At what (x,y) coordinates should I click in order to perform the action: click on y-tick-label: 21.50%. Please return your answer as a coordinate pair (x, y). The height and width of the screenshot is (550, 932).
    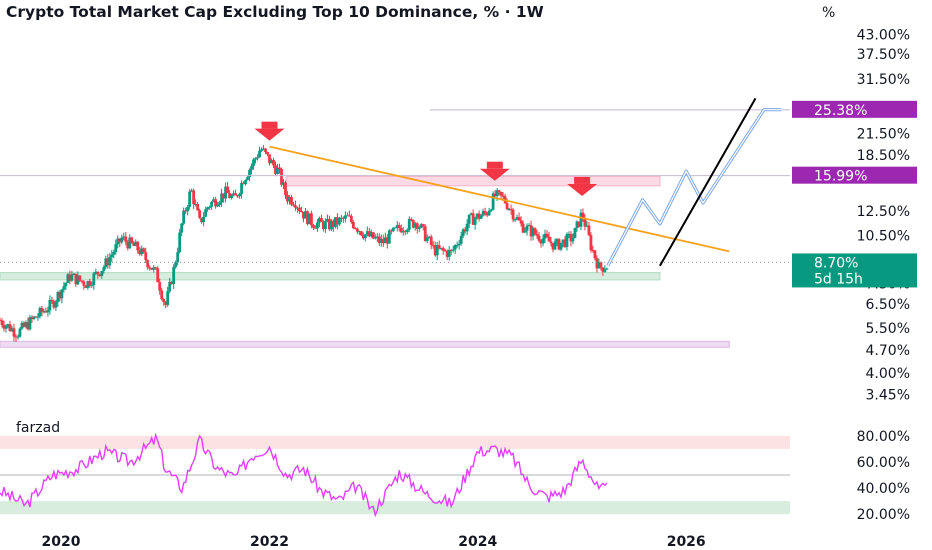
    Looking at the image, I should click on (883, 134).